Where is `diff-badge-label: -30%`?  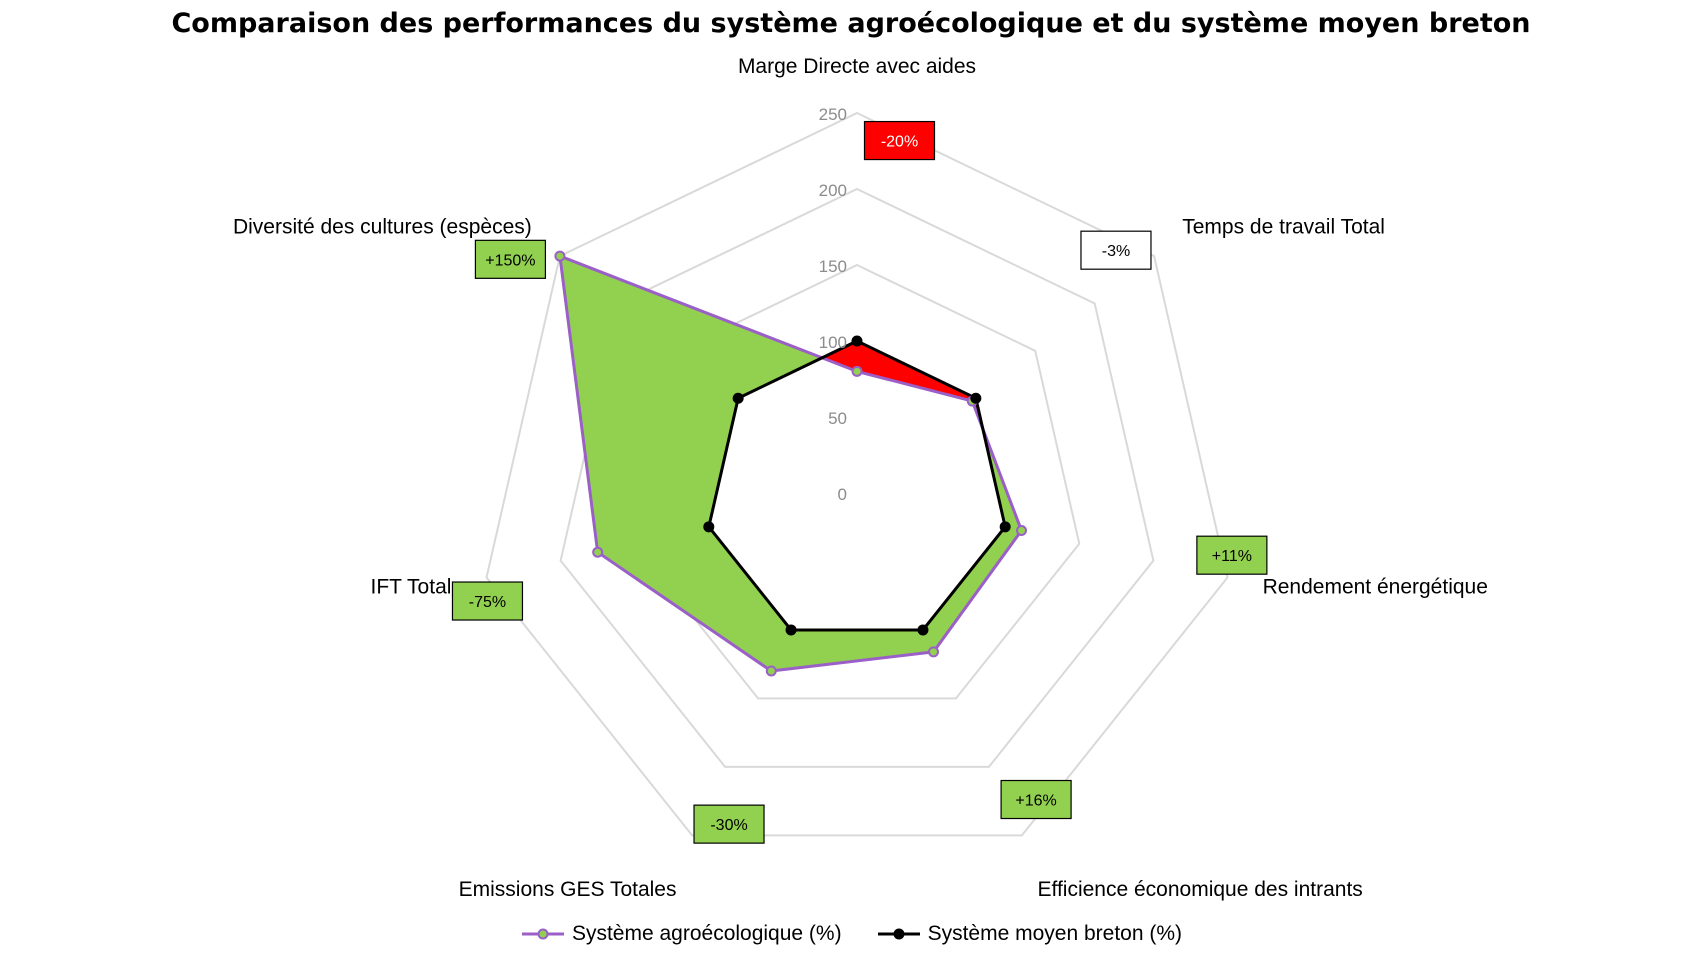
diff-badge-label: -30% is located at coordinates (728, 825).